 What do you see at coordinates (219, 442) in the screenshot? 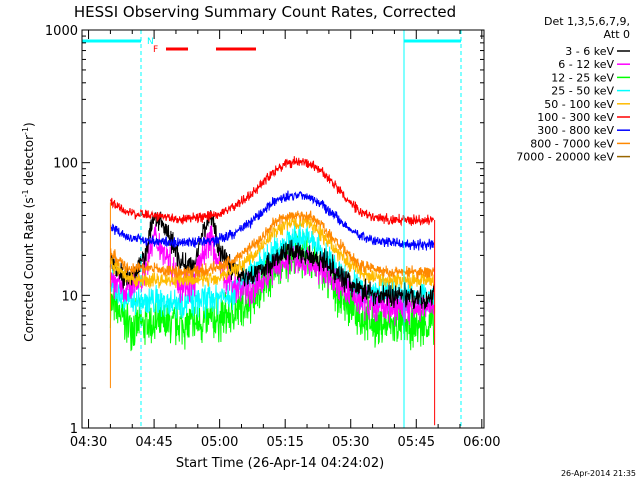
I see `x-tick-label: 05:00` at bounding box center [219, 442].